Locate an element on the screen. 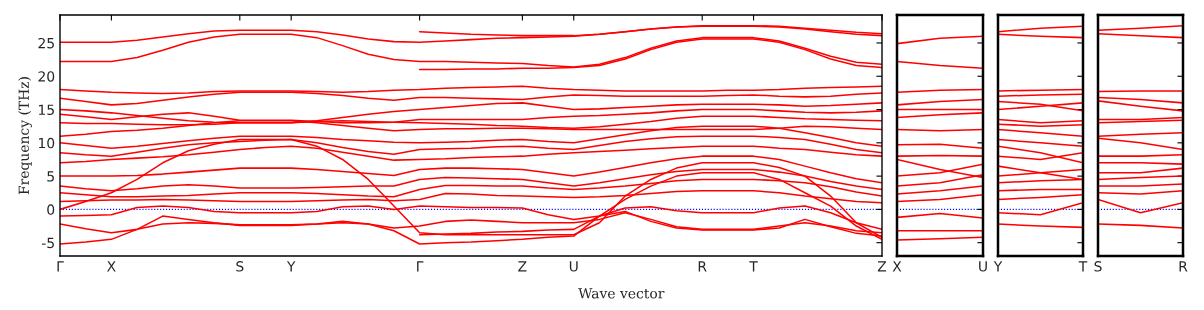  y-tick-label: 5 is located at coordinates (50, 176).